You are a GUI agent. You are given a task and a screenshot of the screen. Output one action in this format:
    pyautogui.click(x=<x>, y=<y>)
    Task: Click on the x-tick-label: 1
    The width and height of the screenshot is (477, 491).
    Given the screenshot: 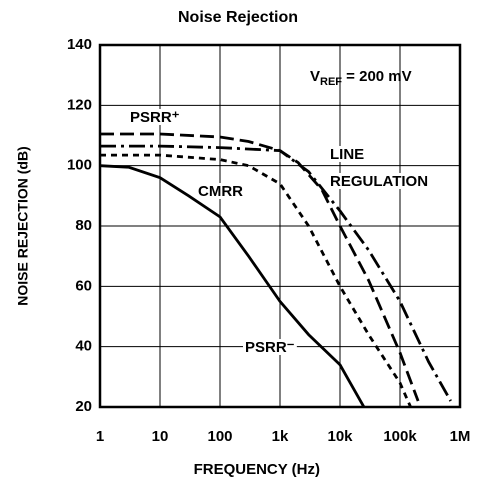 What is the action you would take?
    pyautogui.click(x=100, y=436)
    